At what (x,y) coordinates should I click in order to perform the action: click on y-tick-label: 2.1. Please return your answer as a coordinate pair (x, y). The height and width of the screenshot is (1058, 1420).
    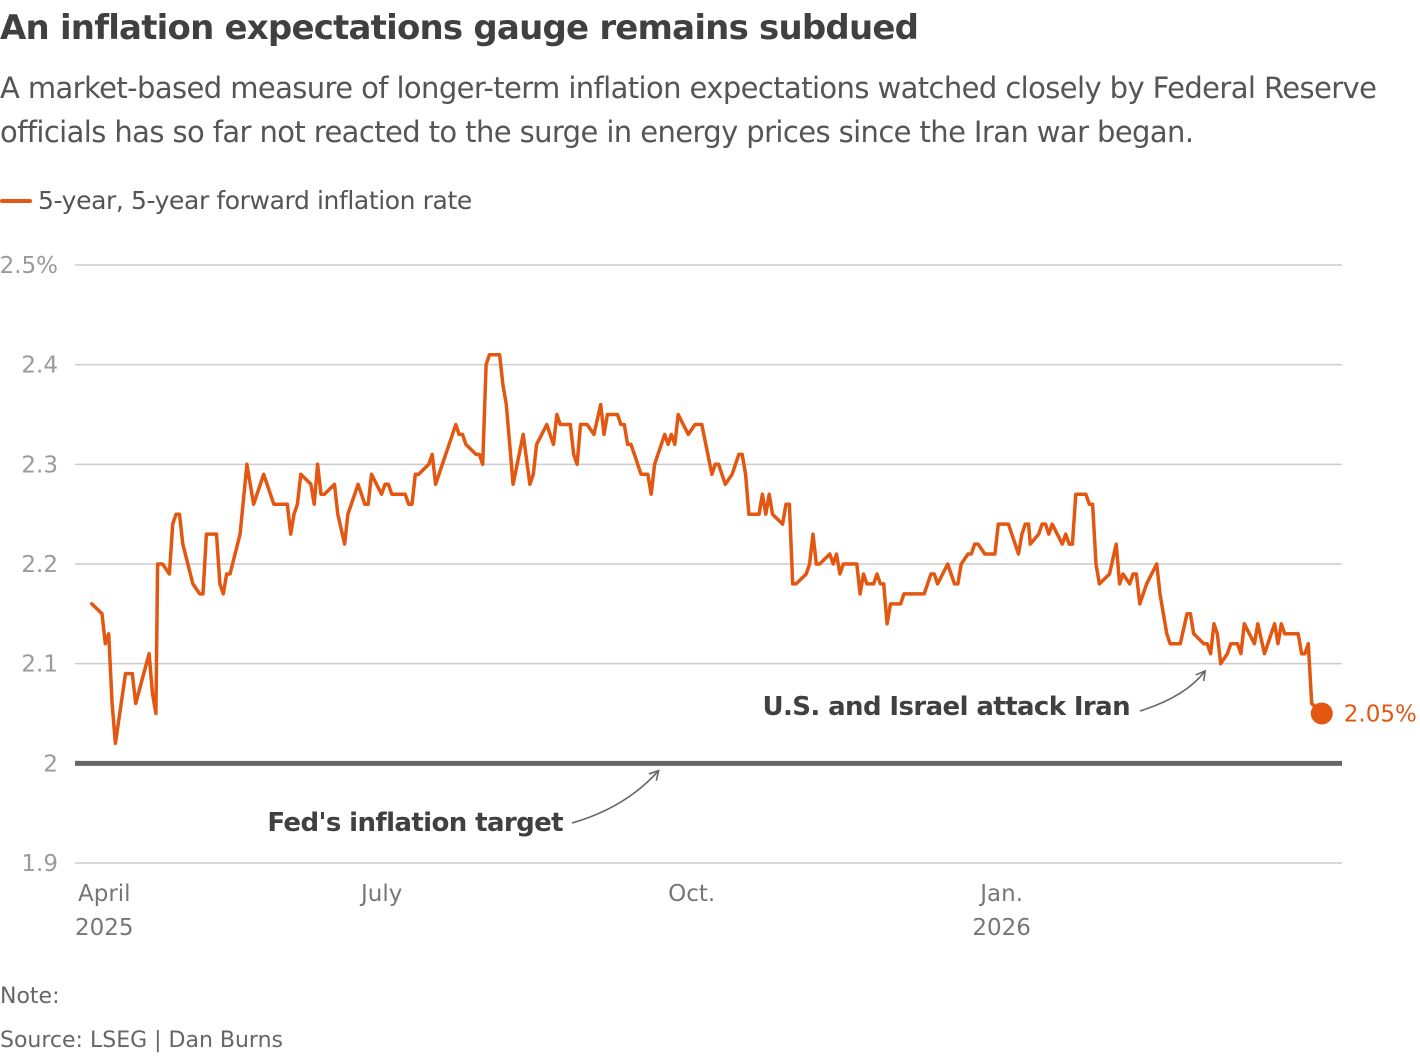
    Looking at the image, I should click on (39, 665).